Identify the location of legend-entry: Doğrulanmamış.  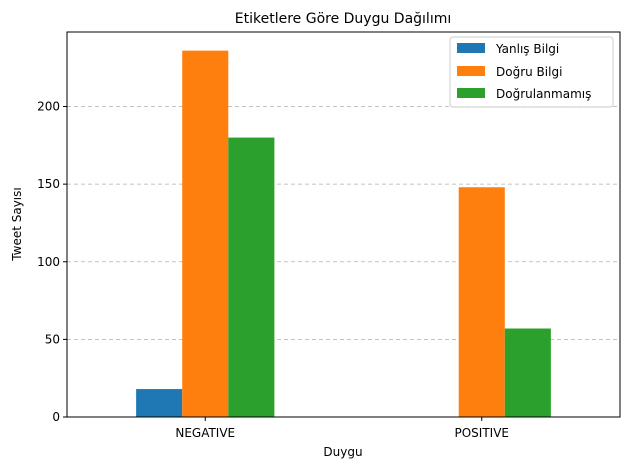
(524, 94).